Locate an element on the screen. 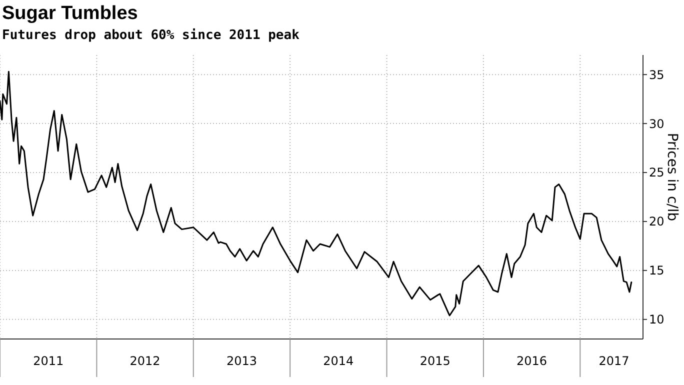 Image resolution: width=684 pixels, height=385 pixels. x-tick-label: 2014 is located at coordinates (338, 361).